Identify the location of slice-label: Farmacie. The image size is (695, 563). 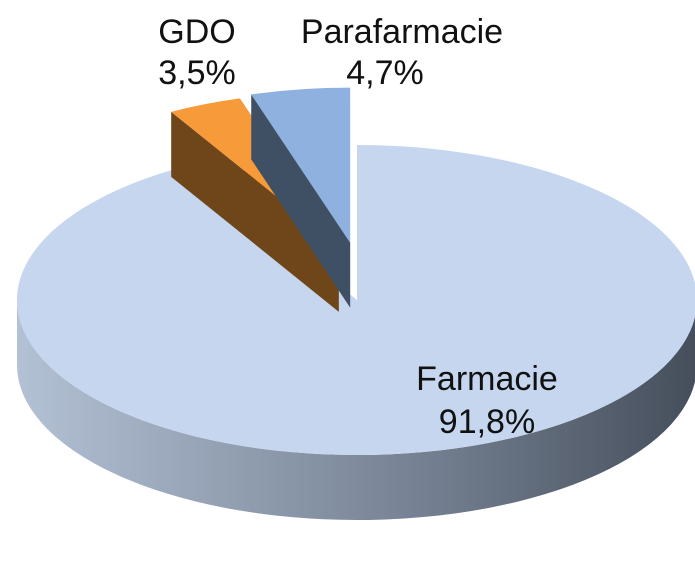
(487, 379).